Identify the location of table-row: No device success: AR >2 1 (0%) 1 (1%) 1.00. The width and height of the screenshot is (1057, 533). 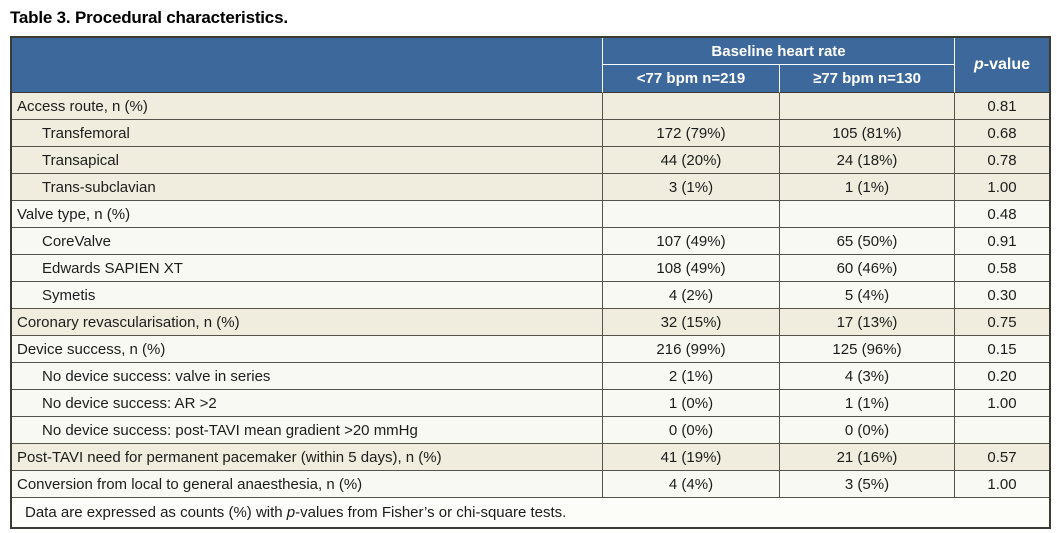
(531, 403).